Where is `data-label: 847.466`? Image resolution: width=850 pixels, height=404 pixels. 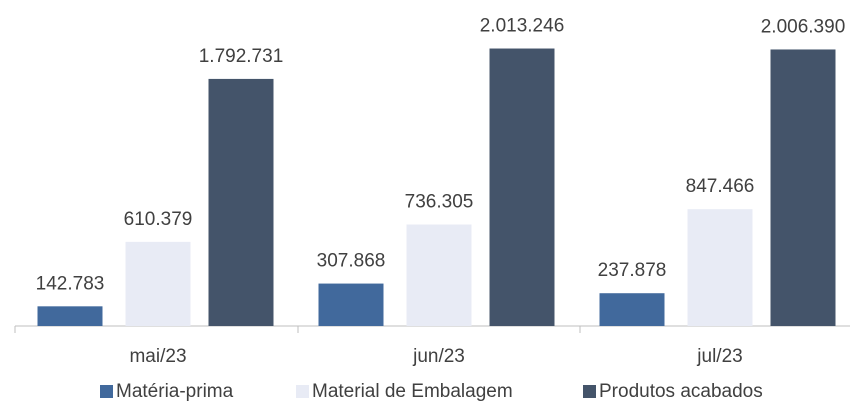
data-label: 847.466 is located at coordinates (720, 186).